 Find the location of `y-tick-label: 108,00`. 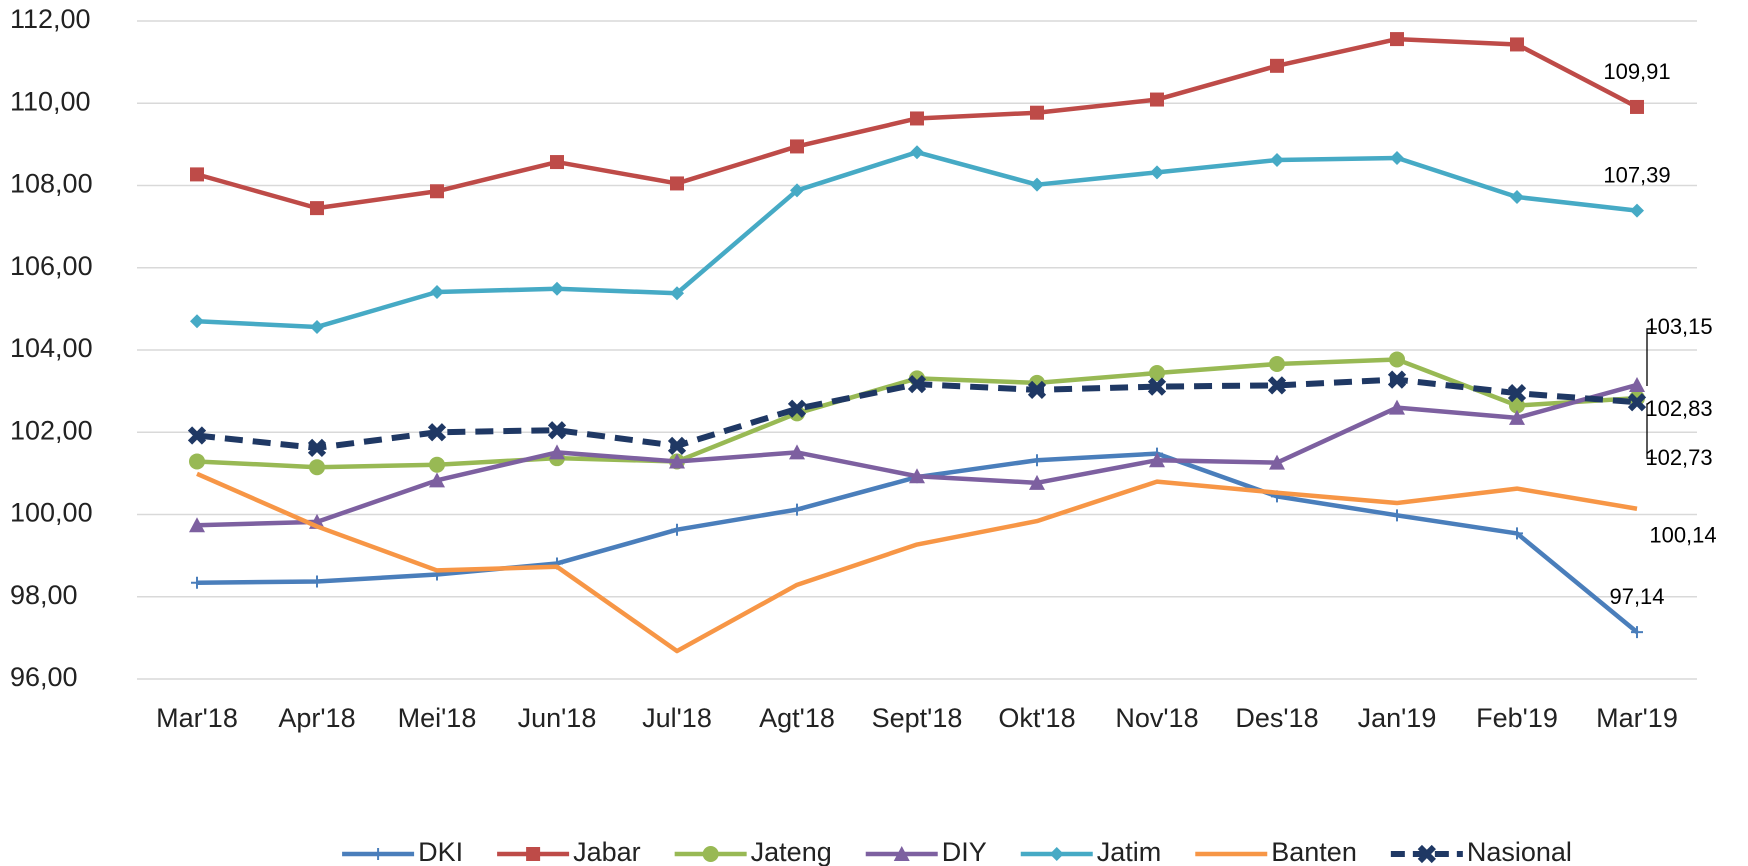

y-tick-label: 108,00 is located at coordinates (51, 184).